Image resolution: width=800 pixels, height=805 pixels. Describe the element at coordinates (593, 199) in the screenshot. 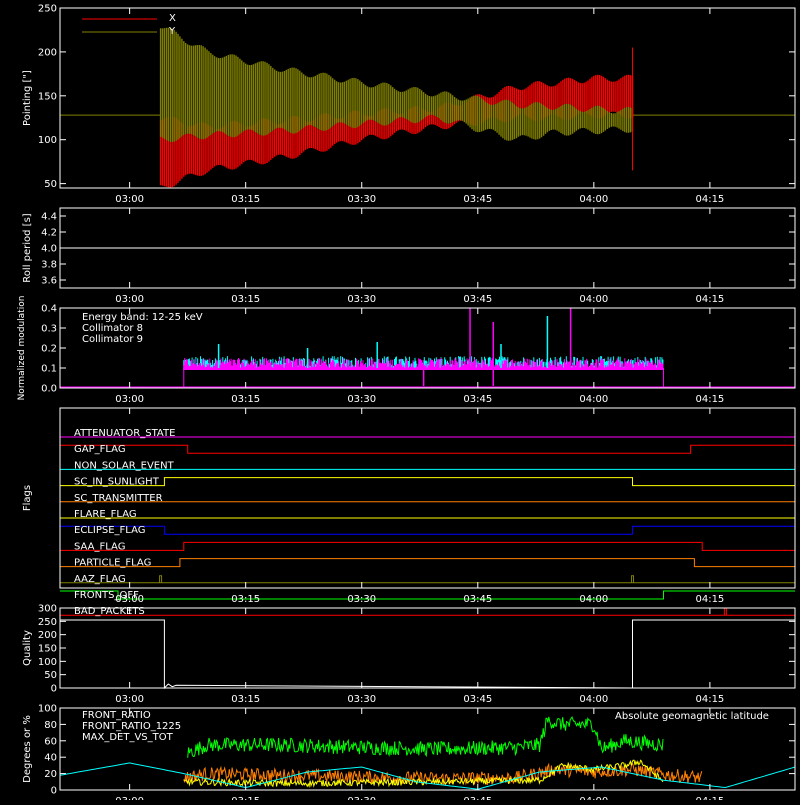

I see `x-tick-label-pointing: 04:00` at that location.